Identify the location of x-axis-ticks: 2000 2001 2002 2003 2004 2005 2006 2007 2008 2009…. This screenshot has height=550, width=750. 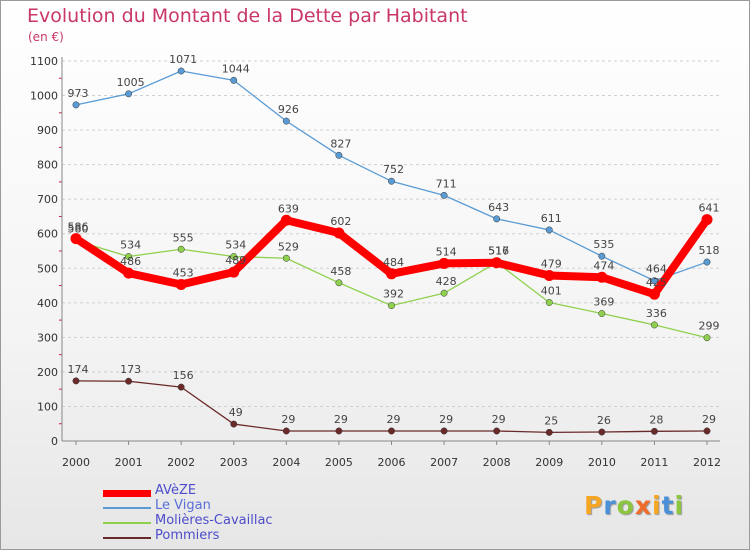
(391, 462).